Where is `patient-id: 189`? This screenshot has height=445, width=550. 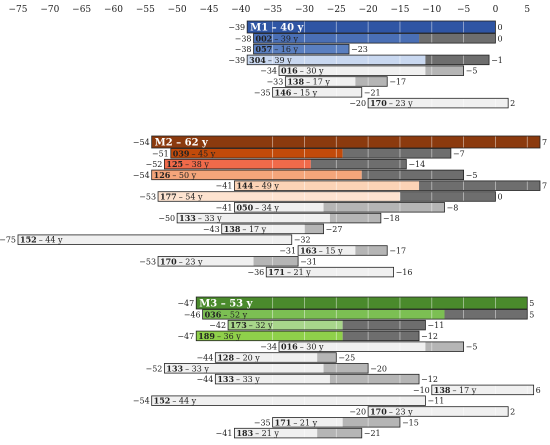
patient-id: 189 is located at coordinates (206, 336).